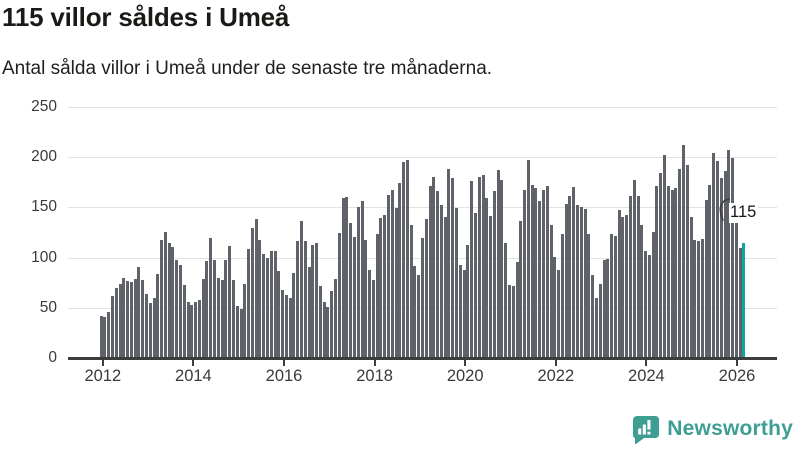 This screenshot has height=450, width=800. Describe the element at coordinates (44, 207) in the screenshot. I see `y-tick-label-150: 150` at that location.